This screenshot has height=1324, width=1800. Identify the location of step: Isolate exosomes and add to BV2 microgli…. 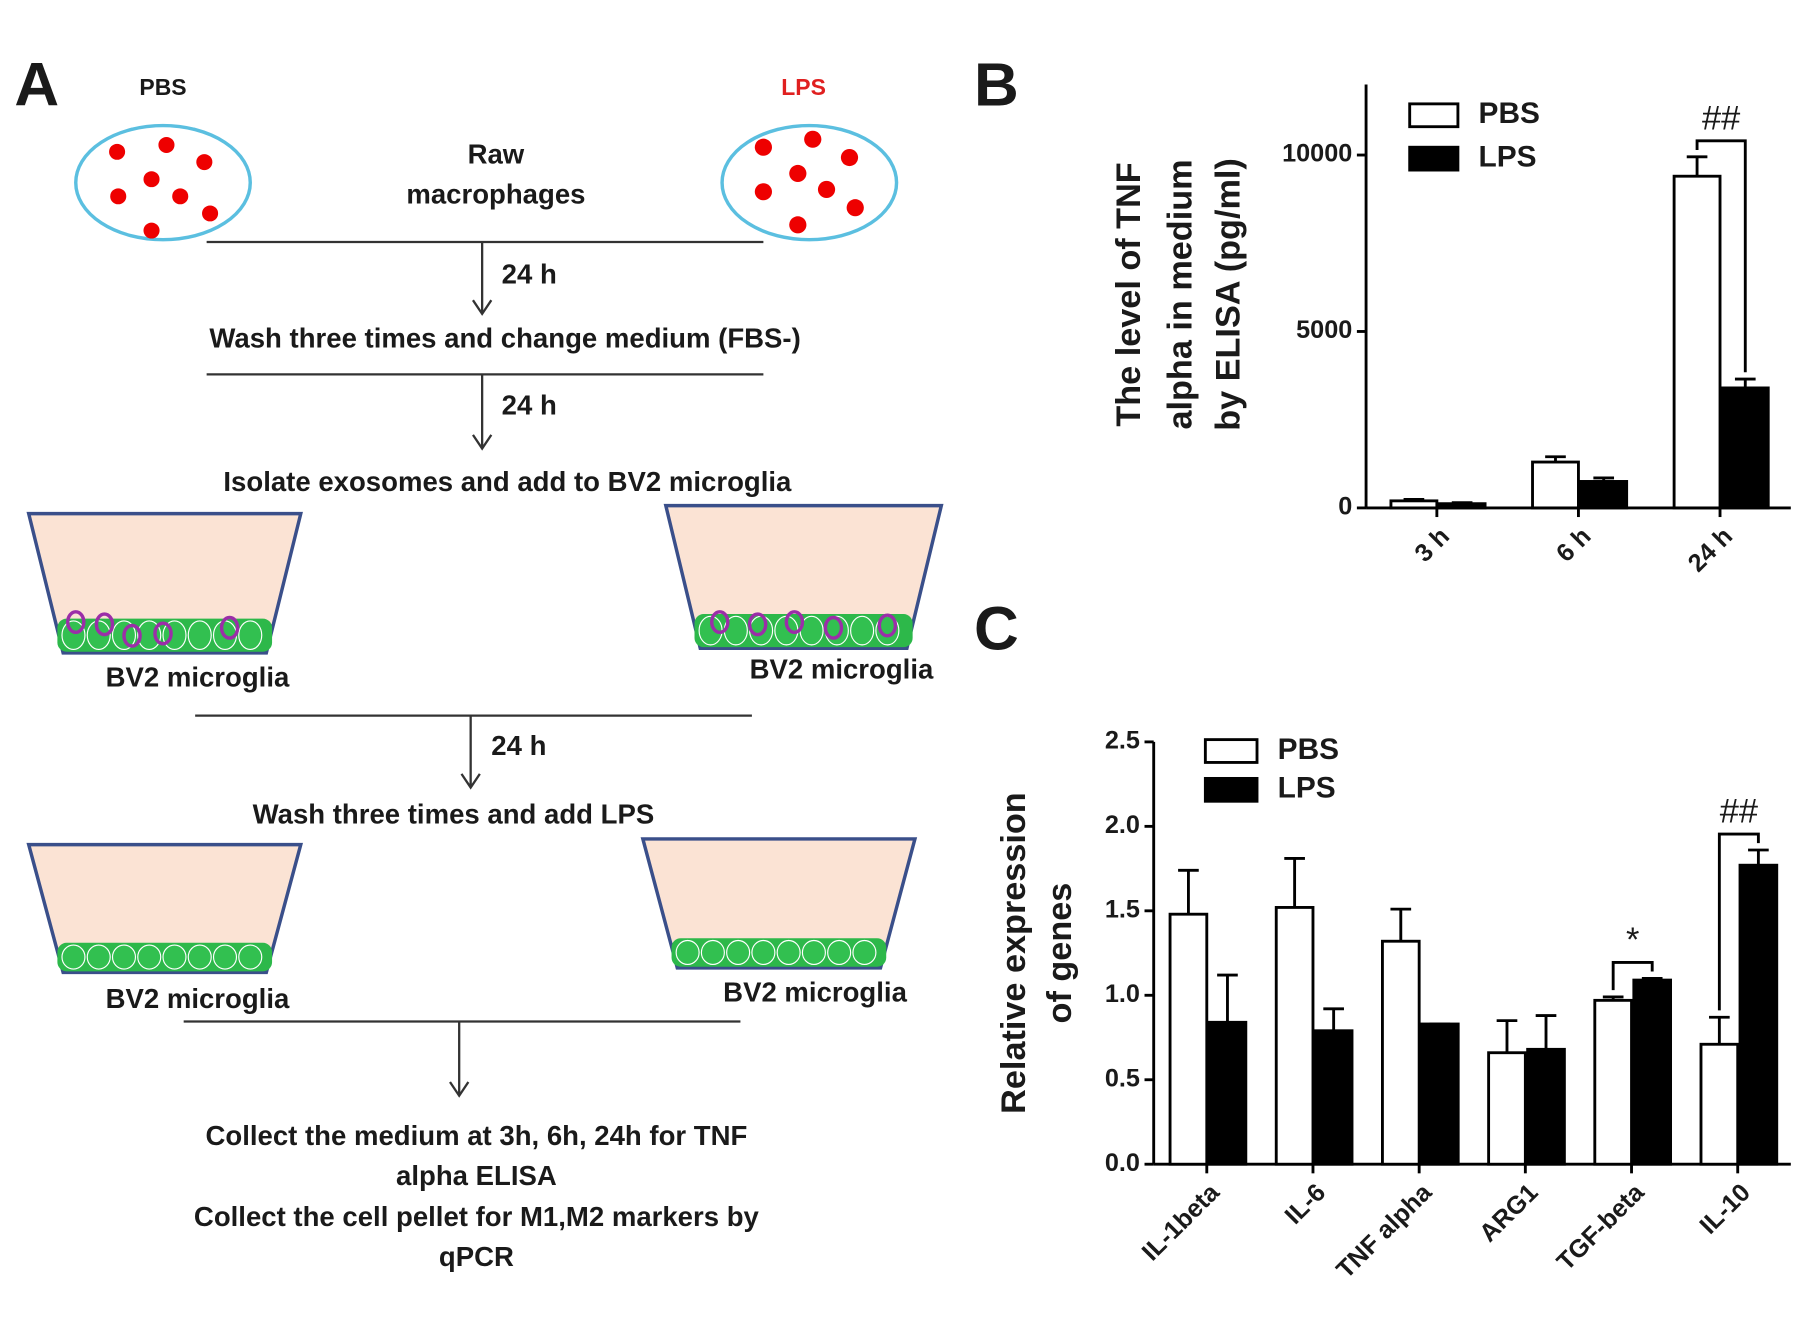
(507, 481).